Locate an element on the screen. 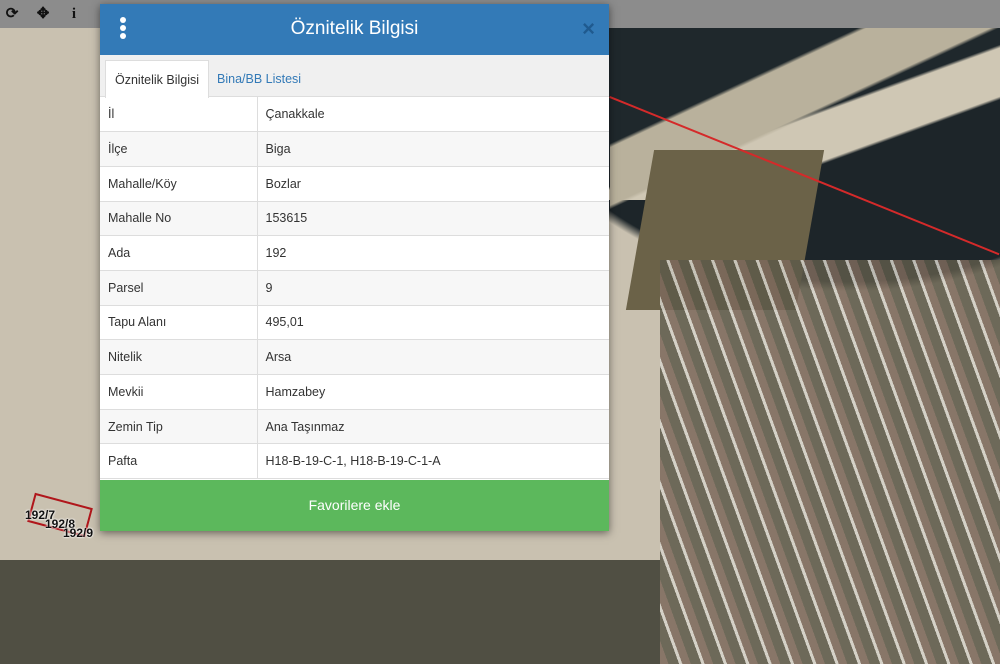  close-icon: × is located at coordinates (588, 28).